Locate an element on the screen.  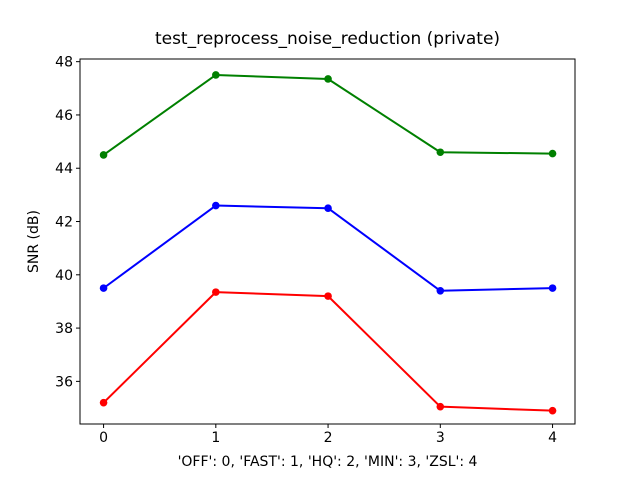
marker-red-series-x3 is located at coordinates (440, 406).